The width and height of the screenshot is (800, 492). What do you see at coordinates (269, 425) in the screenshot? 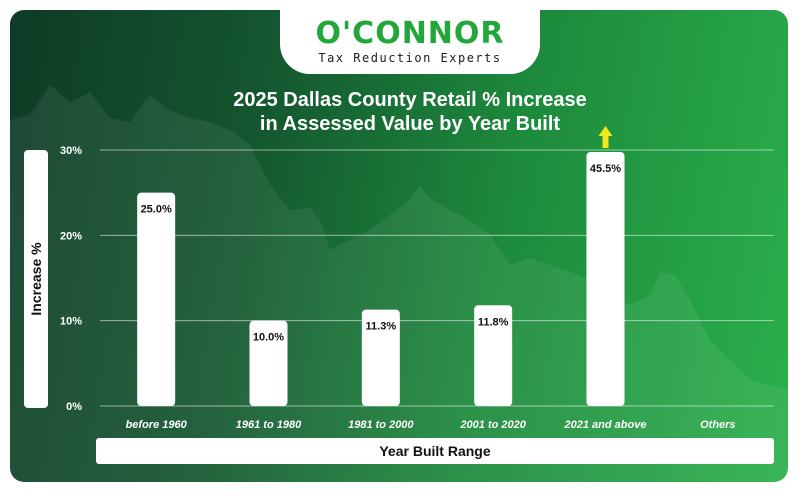
I see `x-tick-label: 1961 to 1980` at bounding box center [269, 425].